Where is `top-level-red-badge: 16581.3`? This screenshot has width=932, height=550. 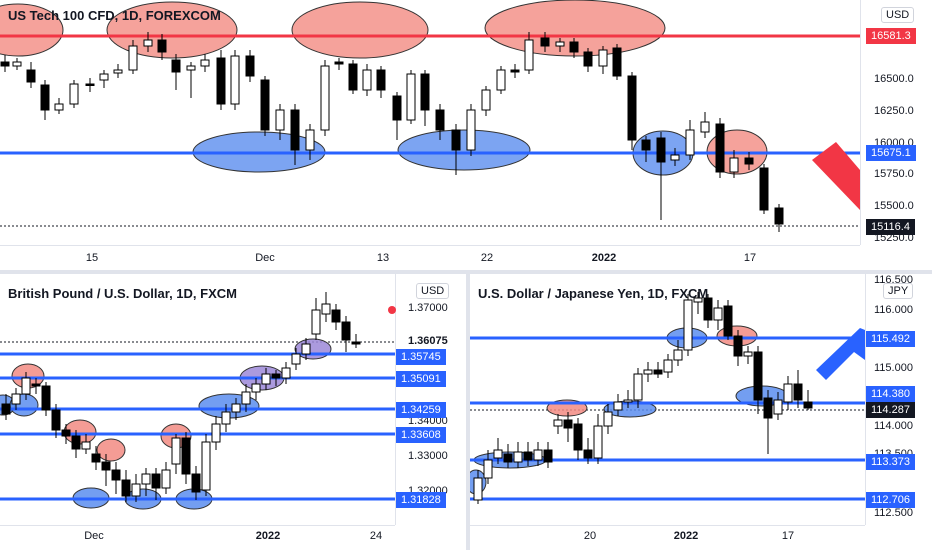 top-level-red-badge: 16581.3 is located at coordinates (891, 36).